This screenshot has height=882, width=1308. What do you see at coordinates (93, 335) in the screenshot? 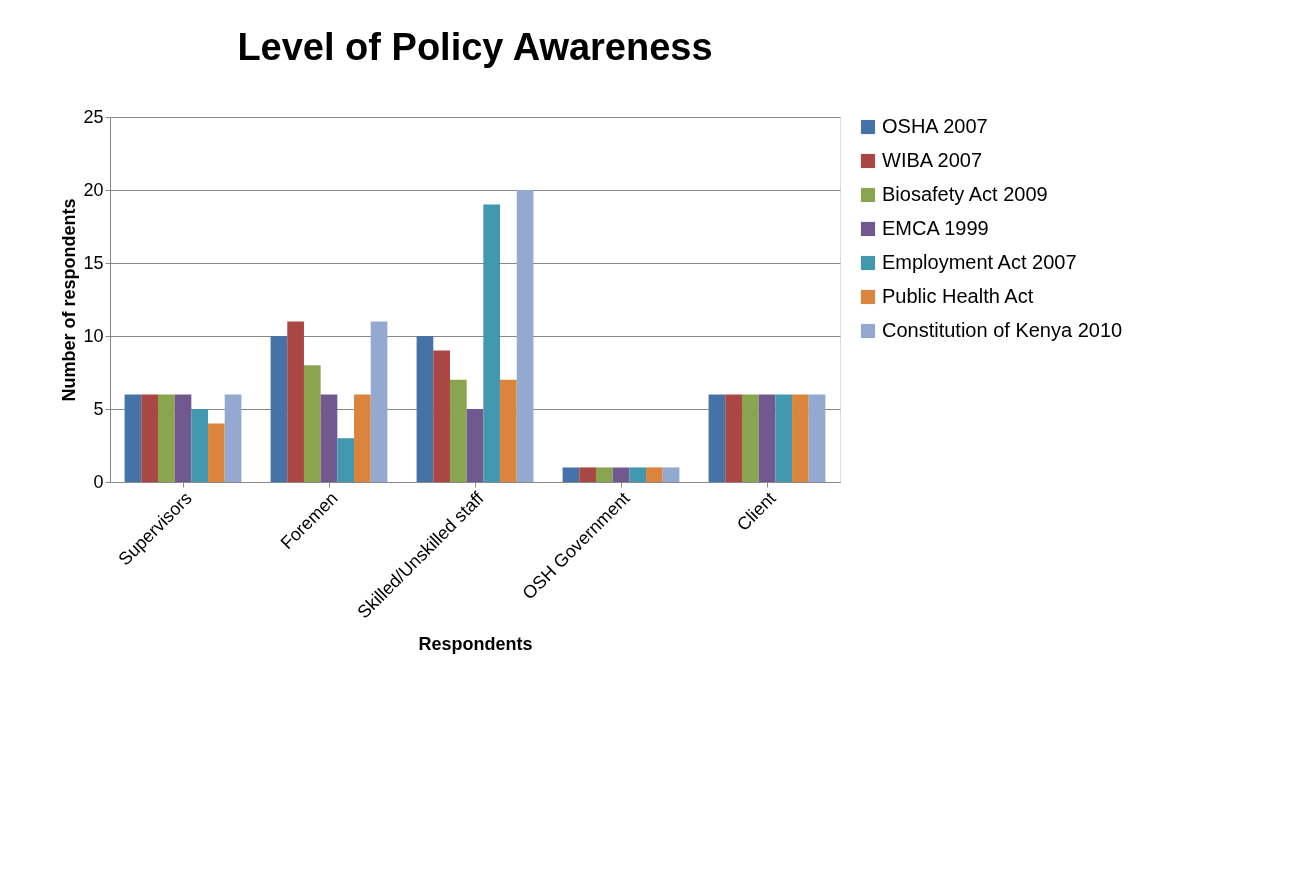
I see `y-tick-label: 10` at bounding box center [93, 335].